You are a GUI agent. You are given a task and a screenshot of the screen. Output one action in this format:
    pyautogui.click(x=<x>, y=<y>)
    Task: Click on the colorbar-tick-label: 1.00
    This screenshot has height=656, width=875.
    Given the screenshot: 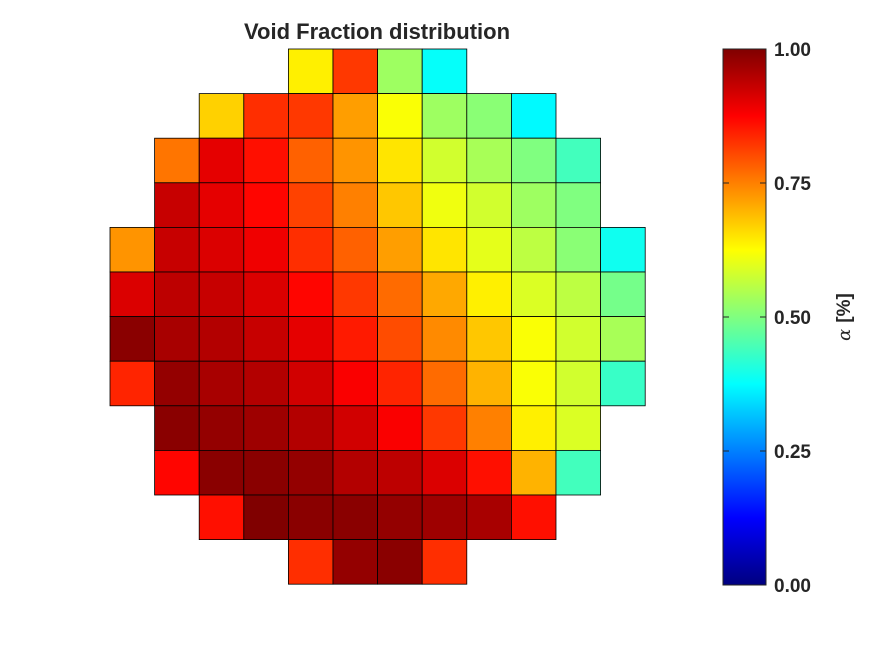 What is the action you would take?
    pyautogui.click(x=792, y=50)
    